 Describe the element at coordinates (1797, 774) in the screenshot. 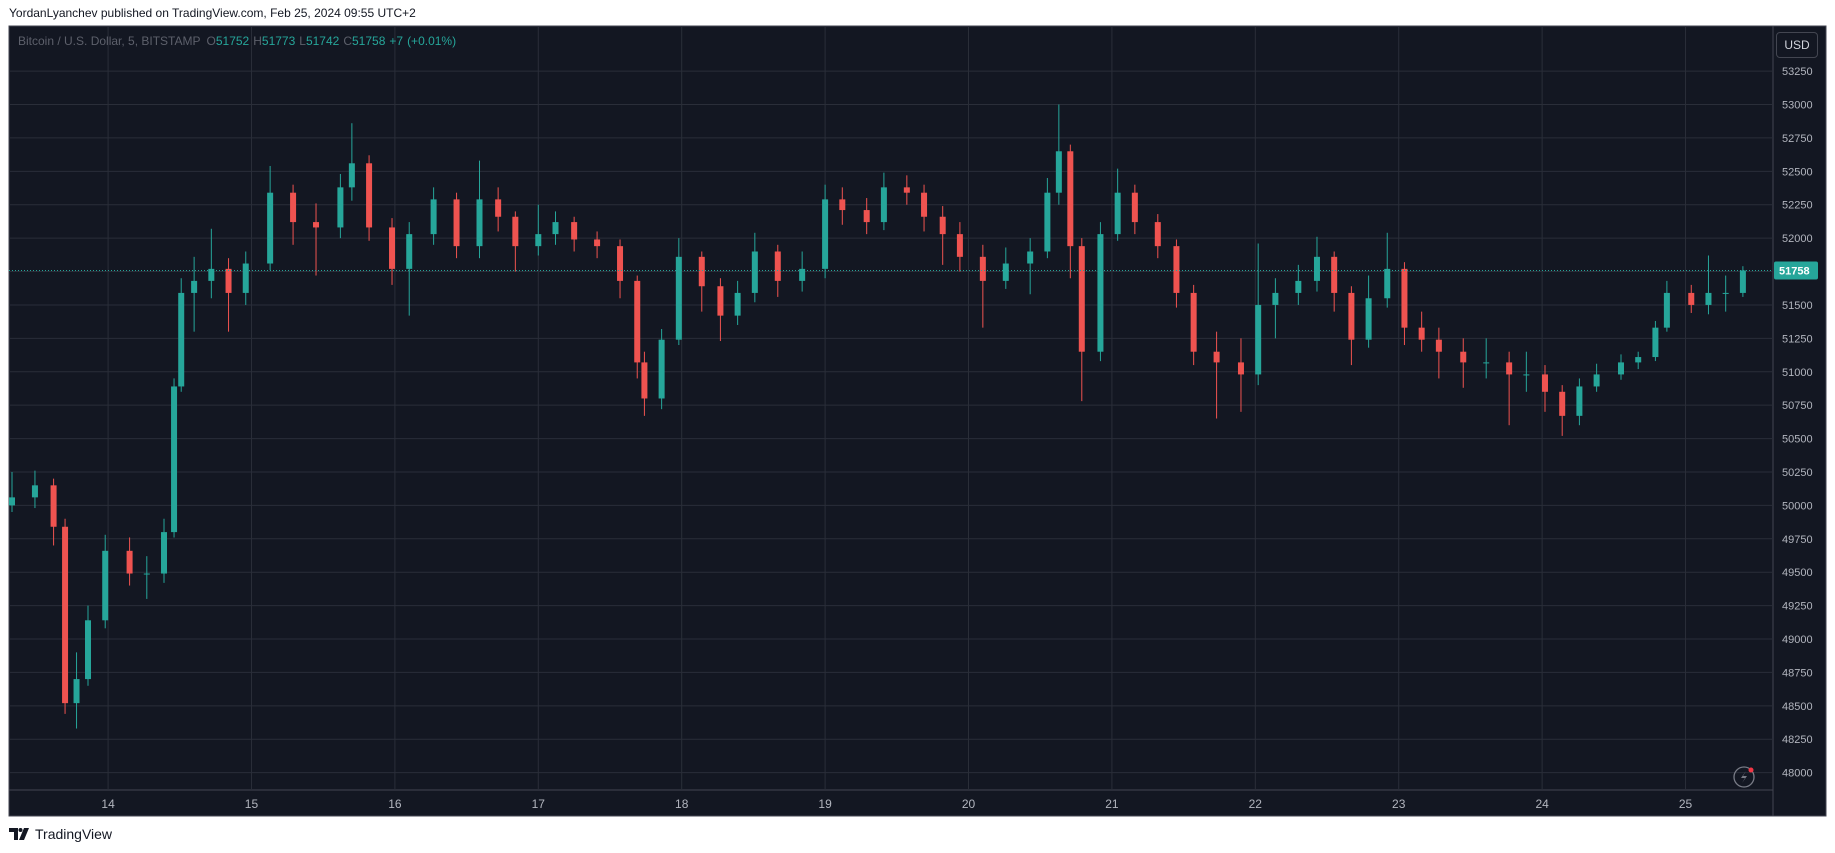

I see `y-tick-label: 48000` at that location.